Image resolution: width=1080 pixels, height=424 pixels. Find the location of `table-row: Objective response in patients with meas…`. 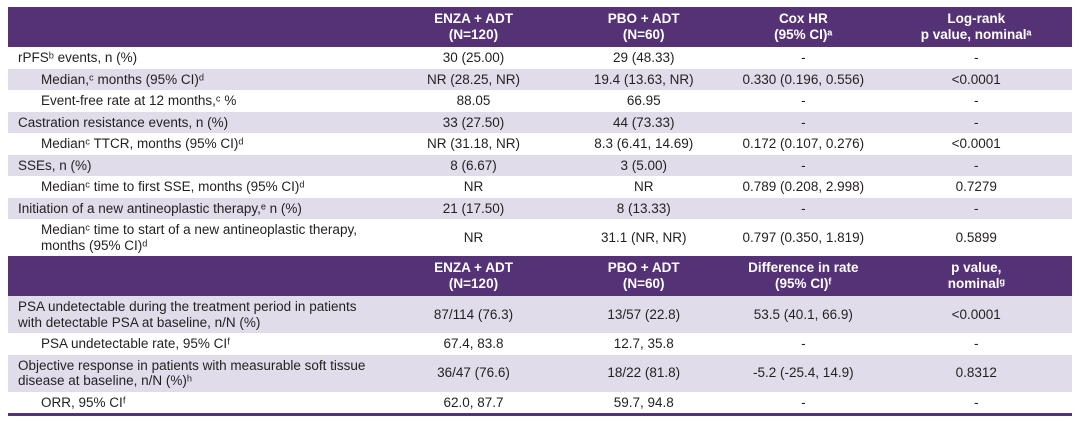

table-row: Objective response in patients with meas… is located at coordinates (540, 373).